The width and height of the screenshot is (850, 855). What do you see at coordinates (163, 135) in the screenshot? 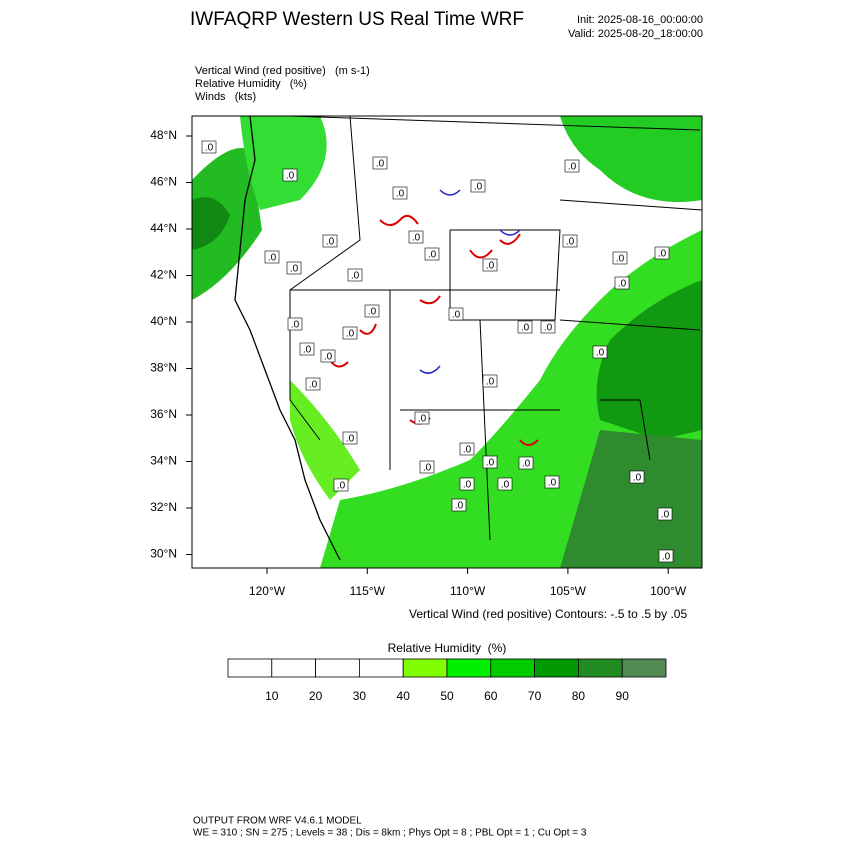
I see `lat-label: 48°N` at bounding box center [163, 135].